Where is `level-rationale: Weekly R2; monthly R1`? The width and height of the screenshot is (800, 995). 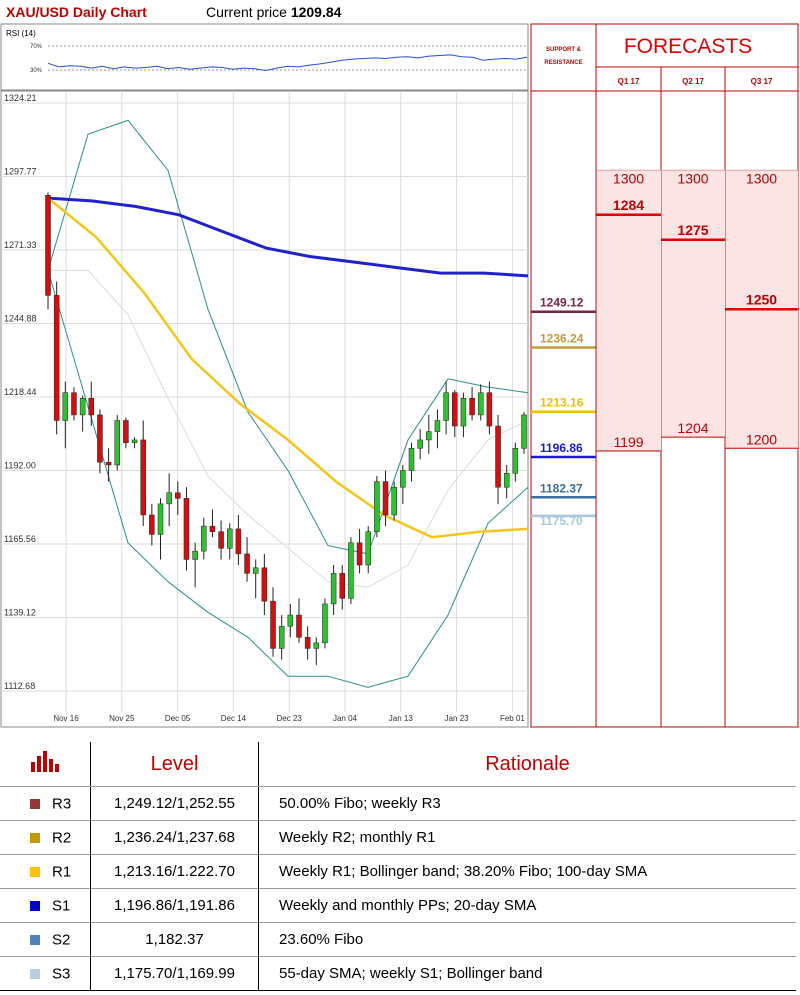 level-rationale: Weekly R2; monthly R1 is located at coordinates (527, 837).